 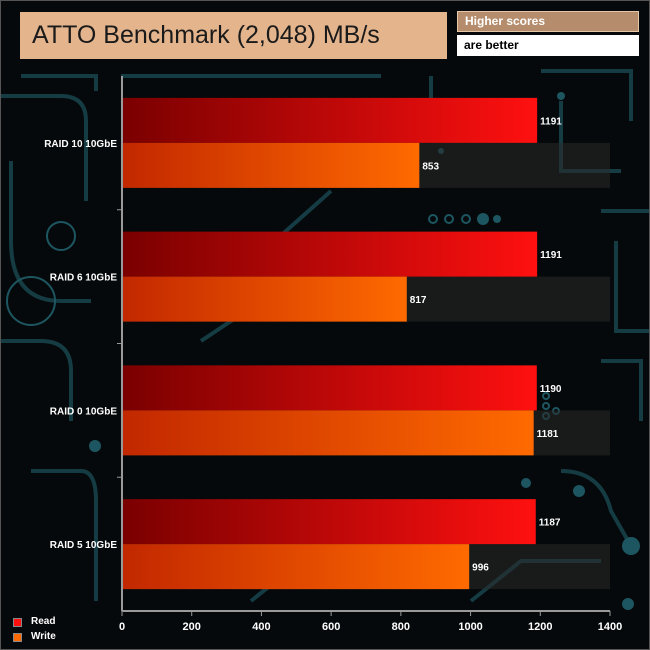 I want to click on x-tick-label: 0, so click(x=122, y=627).